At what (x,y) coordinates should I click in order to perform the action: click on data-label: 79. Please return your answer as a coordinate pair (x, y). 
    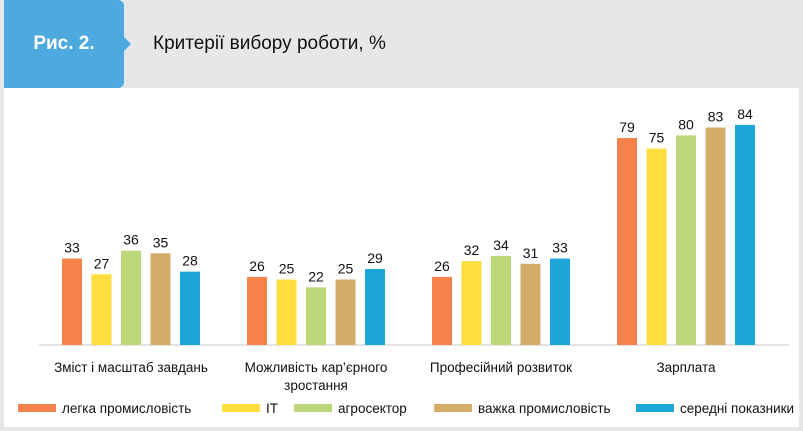
    Looking at the image, I should click on (627, 127).